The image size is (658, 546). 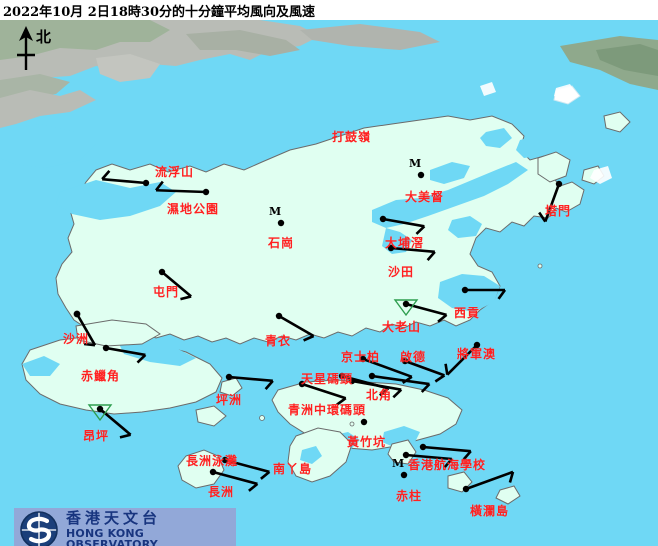 What do you see at coordinates (327, 379) in the screenshot?
I see `station-label-star-ferry: 天星碼頭` at bounding box center [327, 379].